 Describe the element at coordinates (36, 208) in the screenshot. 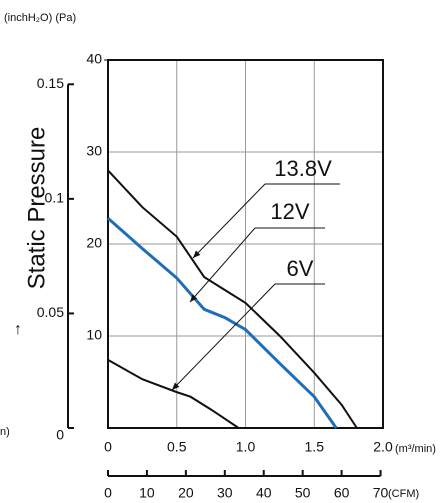

I see `y-axis-title: Static Pressure` at that location.